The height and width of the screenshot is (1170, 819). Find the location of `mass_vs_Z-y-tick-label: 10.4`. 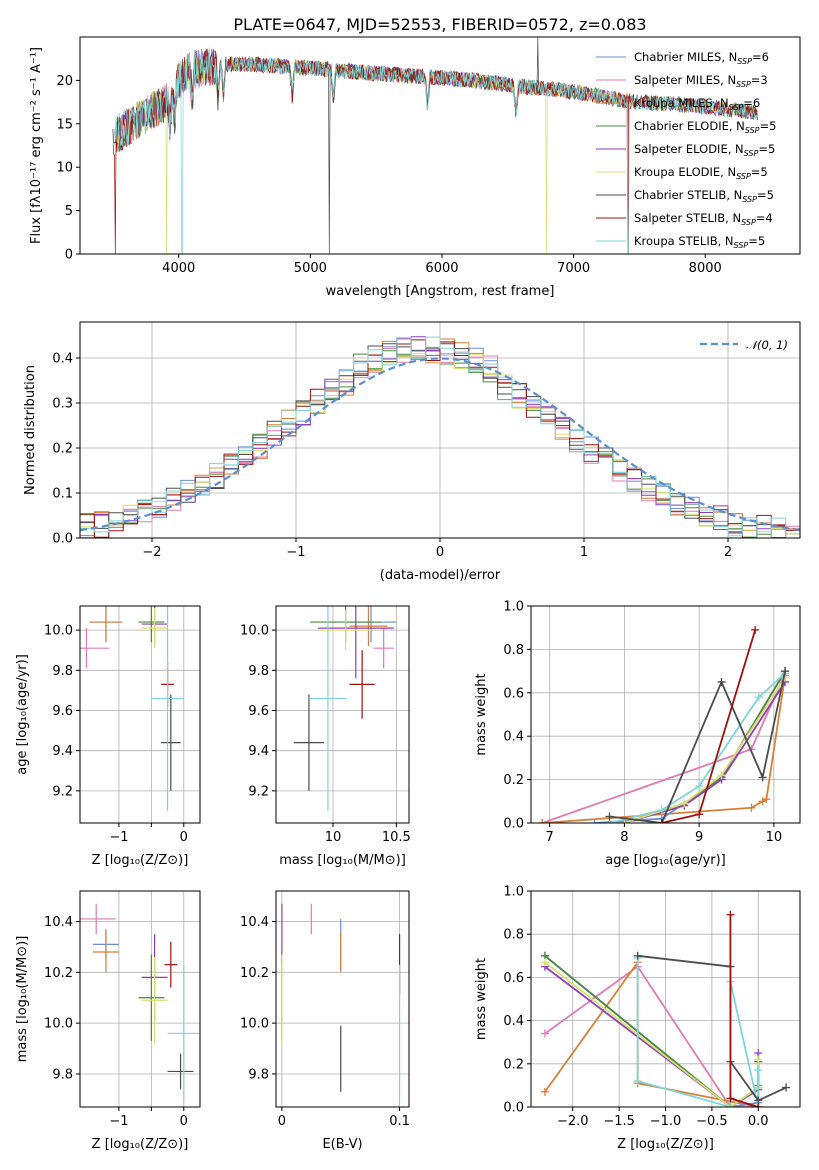

mass_vs_Z-y-tick-label: 10.4 is located at coordinates (58, 922).